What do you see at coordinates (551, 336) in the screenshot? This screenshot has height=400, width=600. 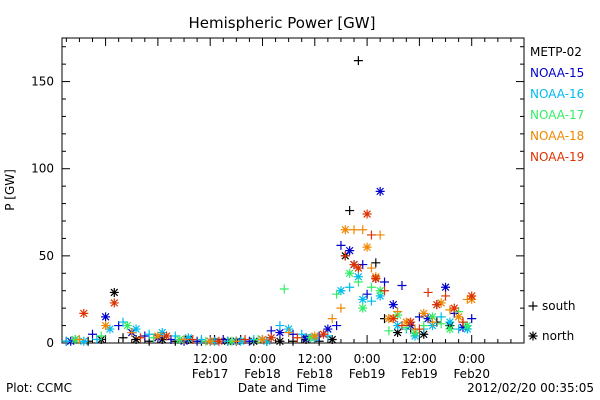 I see `marker-legend-item: north` at bounding box center [551, 336].